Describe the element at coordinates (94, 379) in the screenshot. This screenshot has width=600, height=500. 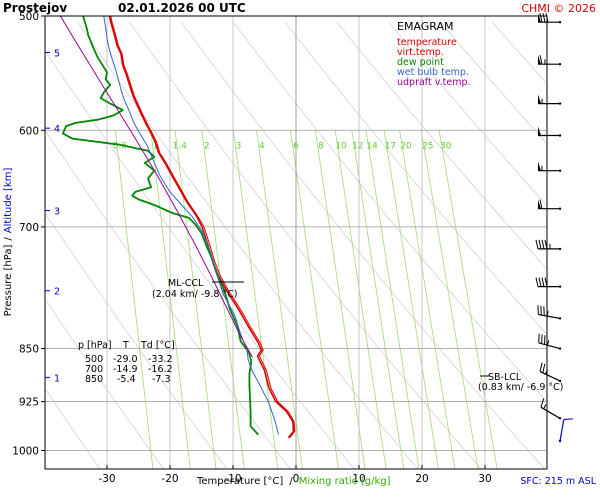
I see `table-cell: 850` at that location.